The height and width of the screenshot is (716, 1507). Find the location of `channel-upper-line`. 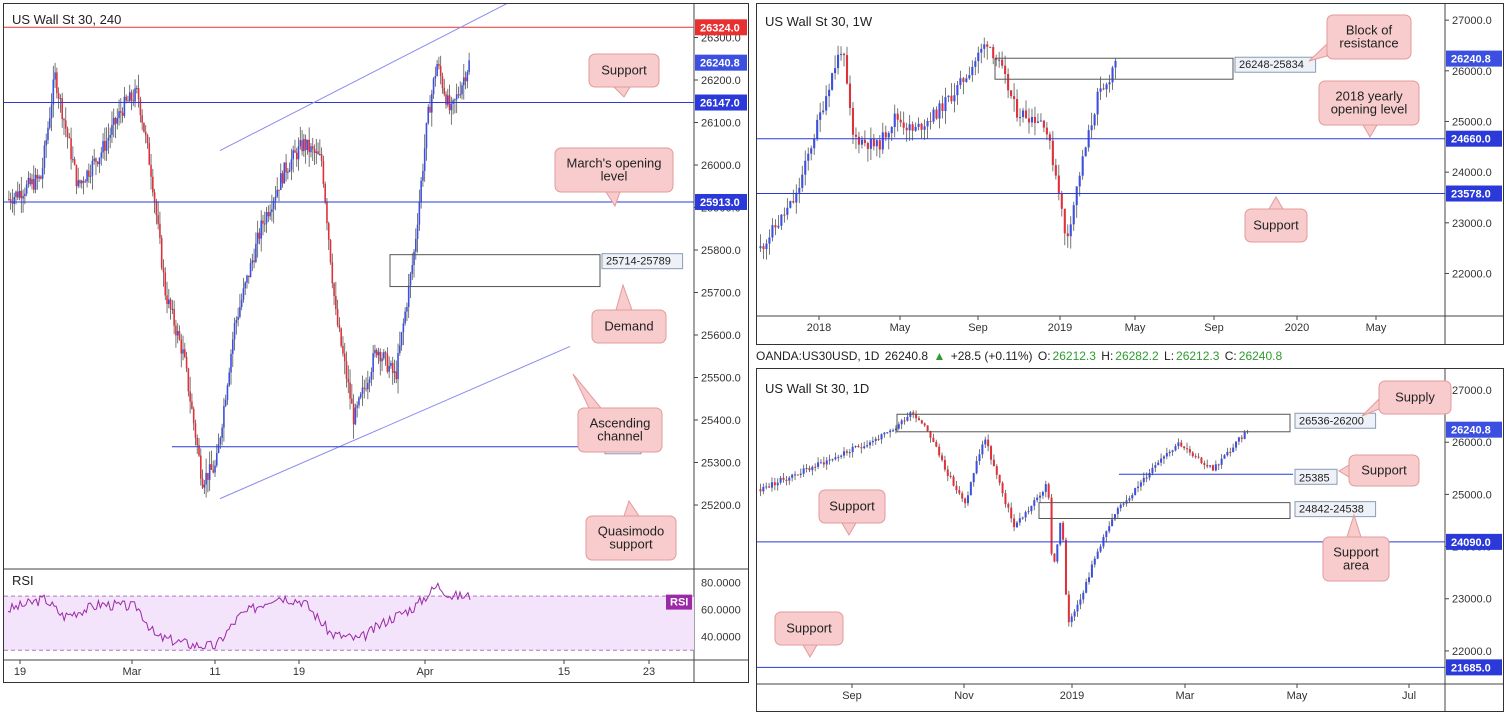

channel-upper-line is located at coordinates (363, 77).